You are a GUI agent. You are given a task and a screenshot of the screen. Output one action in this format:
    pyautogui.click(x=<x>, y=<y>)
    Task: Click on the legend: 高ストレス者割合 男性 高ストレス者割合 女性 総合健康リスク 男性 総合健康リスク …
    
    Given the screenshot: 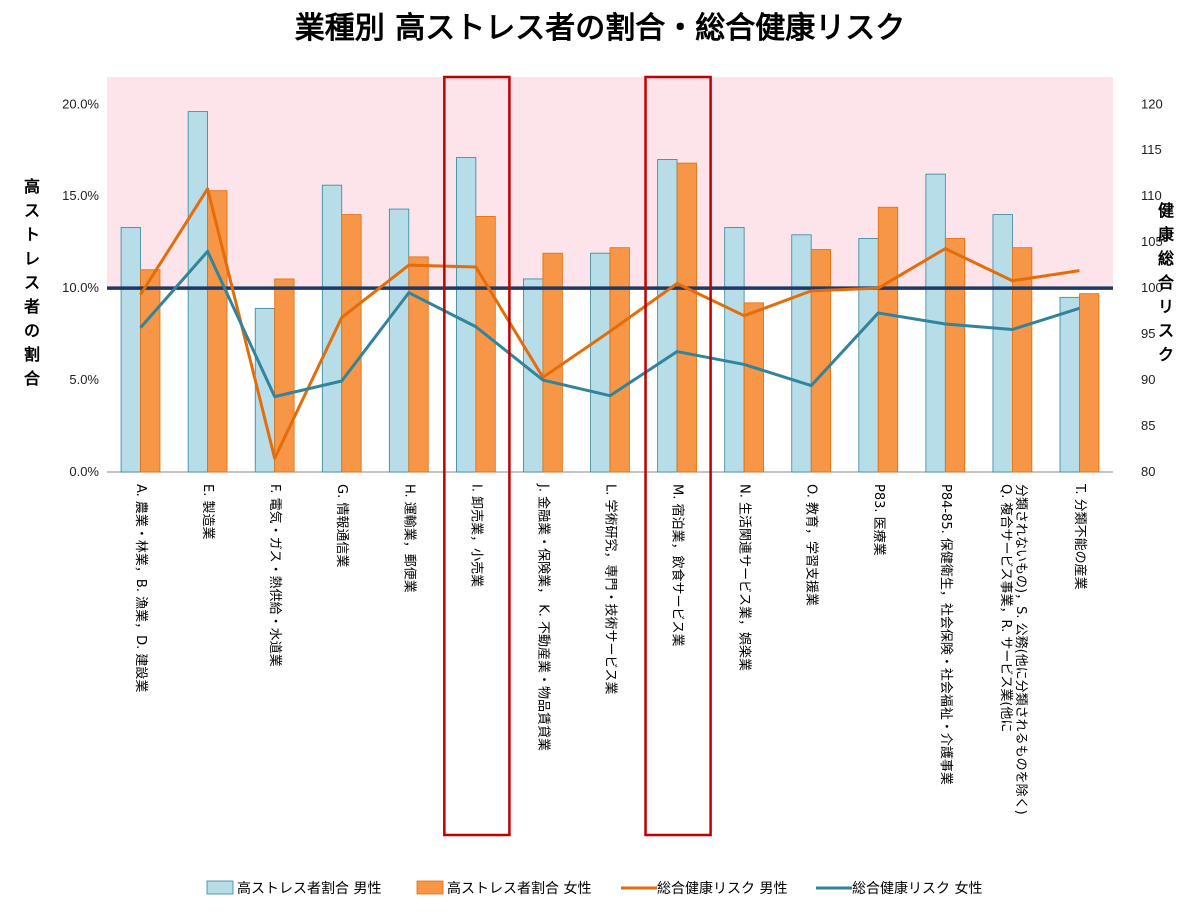 What is the action you would take?
    pyautogui.click(x=594, y=888)
    